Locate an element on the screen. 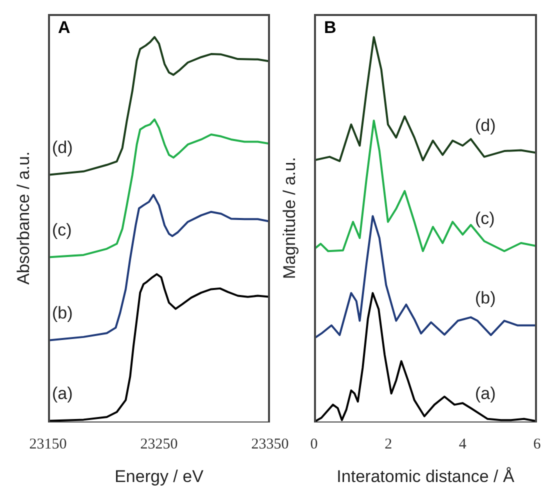 Image resolution: width=542 pixels, height=486 pixels. chart-title: A is located at coordinates (64, 28).